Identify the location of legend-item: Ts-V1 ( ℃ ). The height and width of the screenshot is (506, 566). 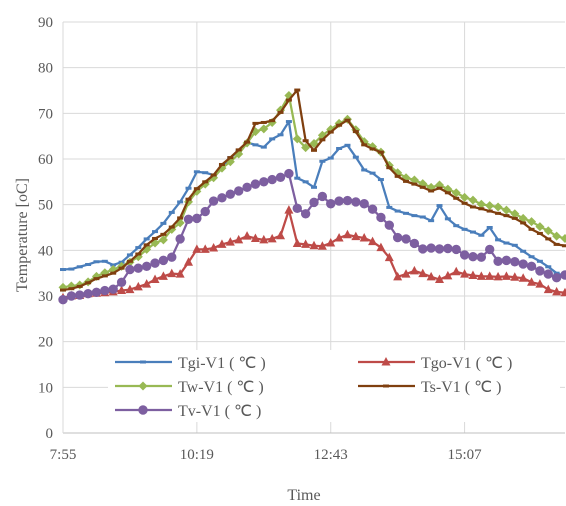
(429, 387).